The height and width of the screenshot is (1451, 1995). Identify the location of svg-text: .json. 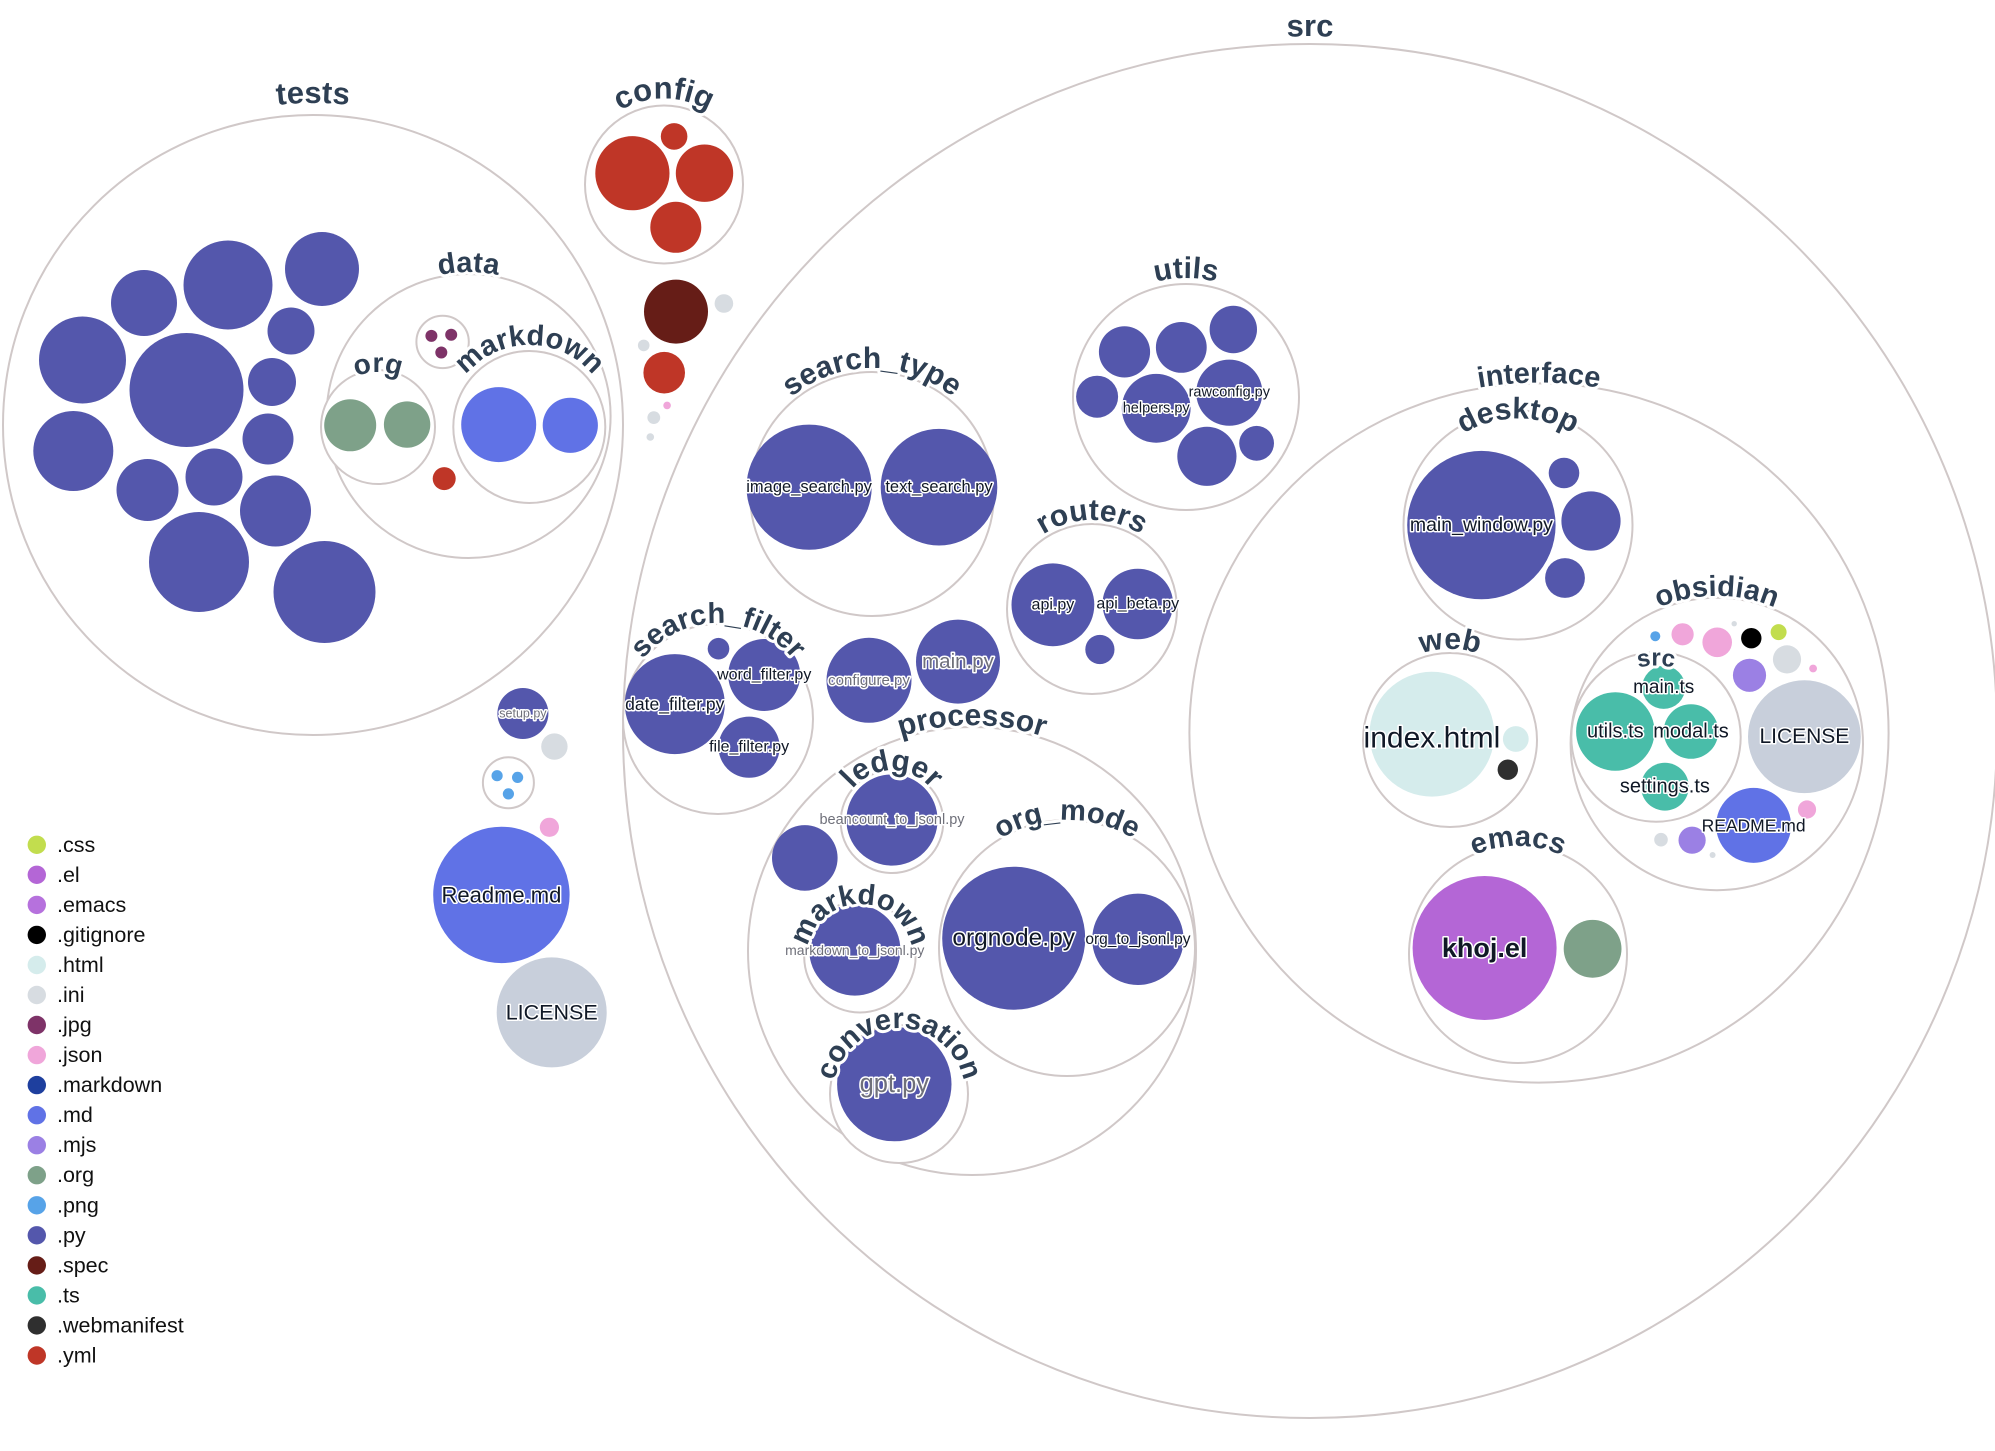
(79, 1055).